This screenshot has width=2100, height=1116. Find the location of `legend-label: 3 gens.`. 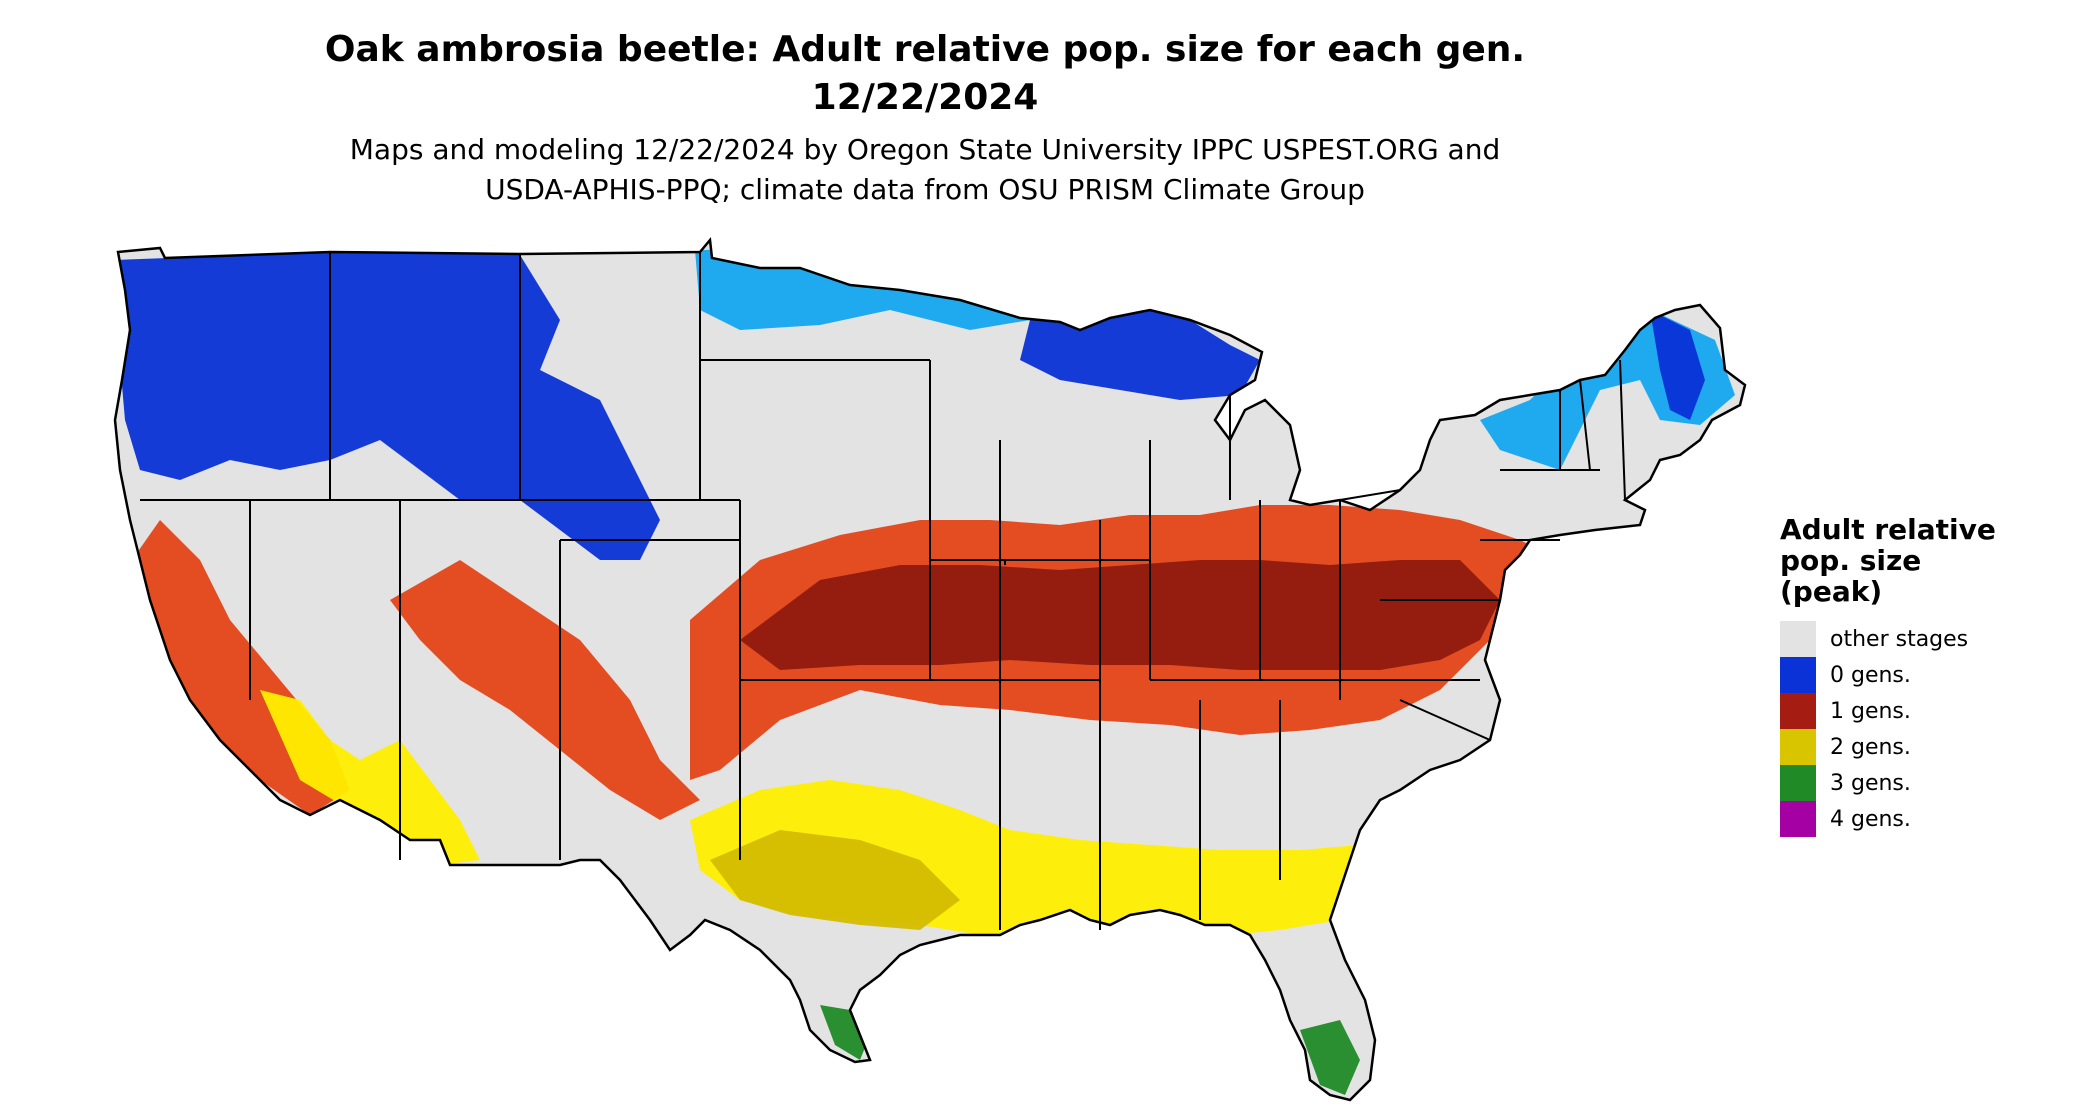

legend-label: 3 gens. is located at coordinates (1870, 783).